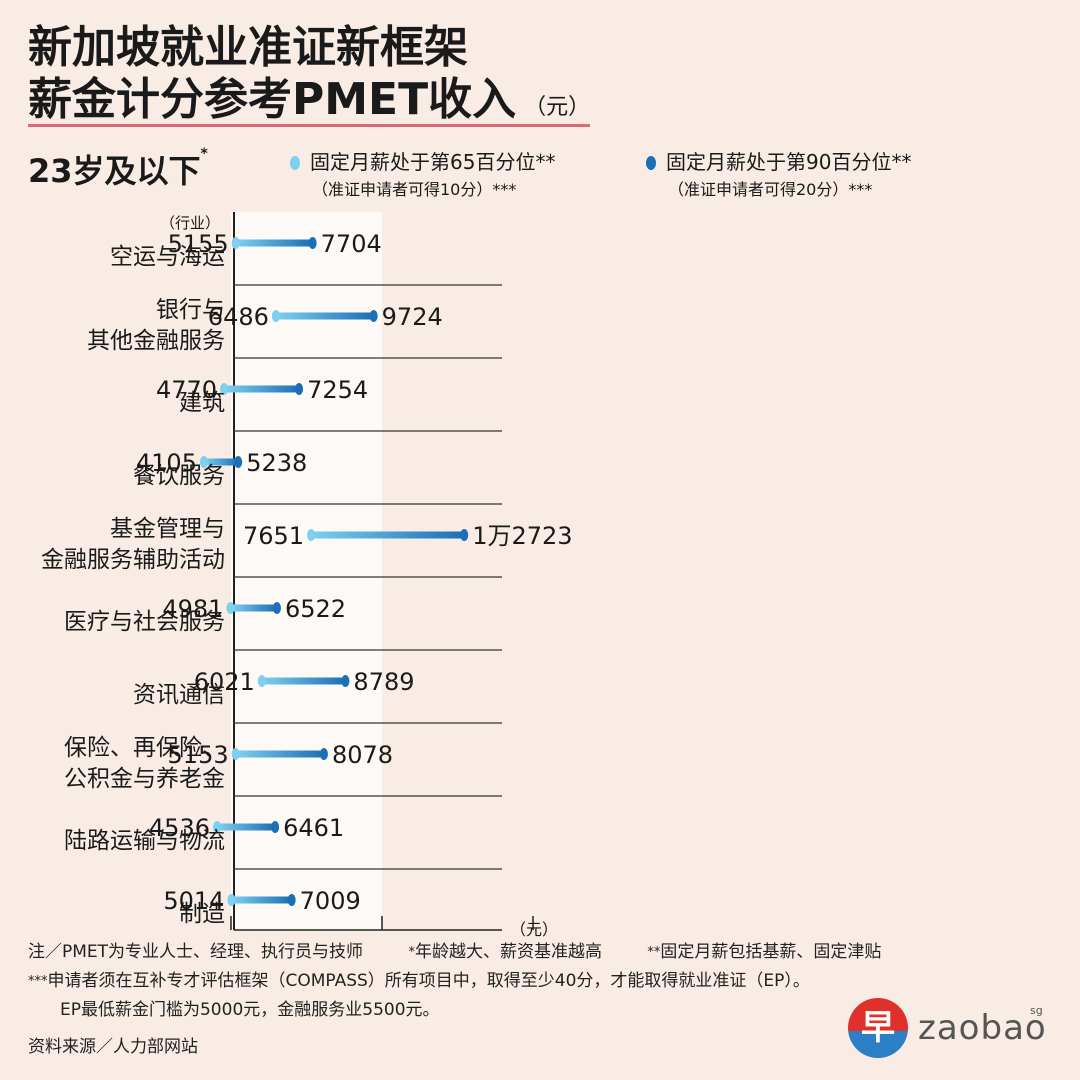 This screenshot has width=1080, height=1080. I want to click on category-label-4-0: 基金管理与, so click(167, 529).